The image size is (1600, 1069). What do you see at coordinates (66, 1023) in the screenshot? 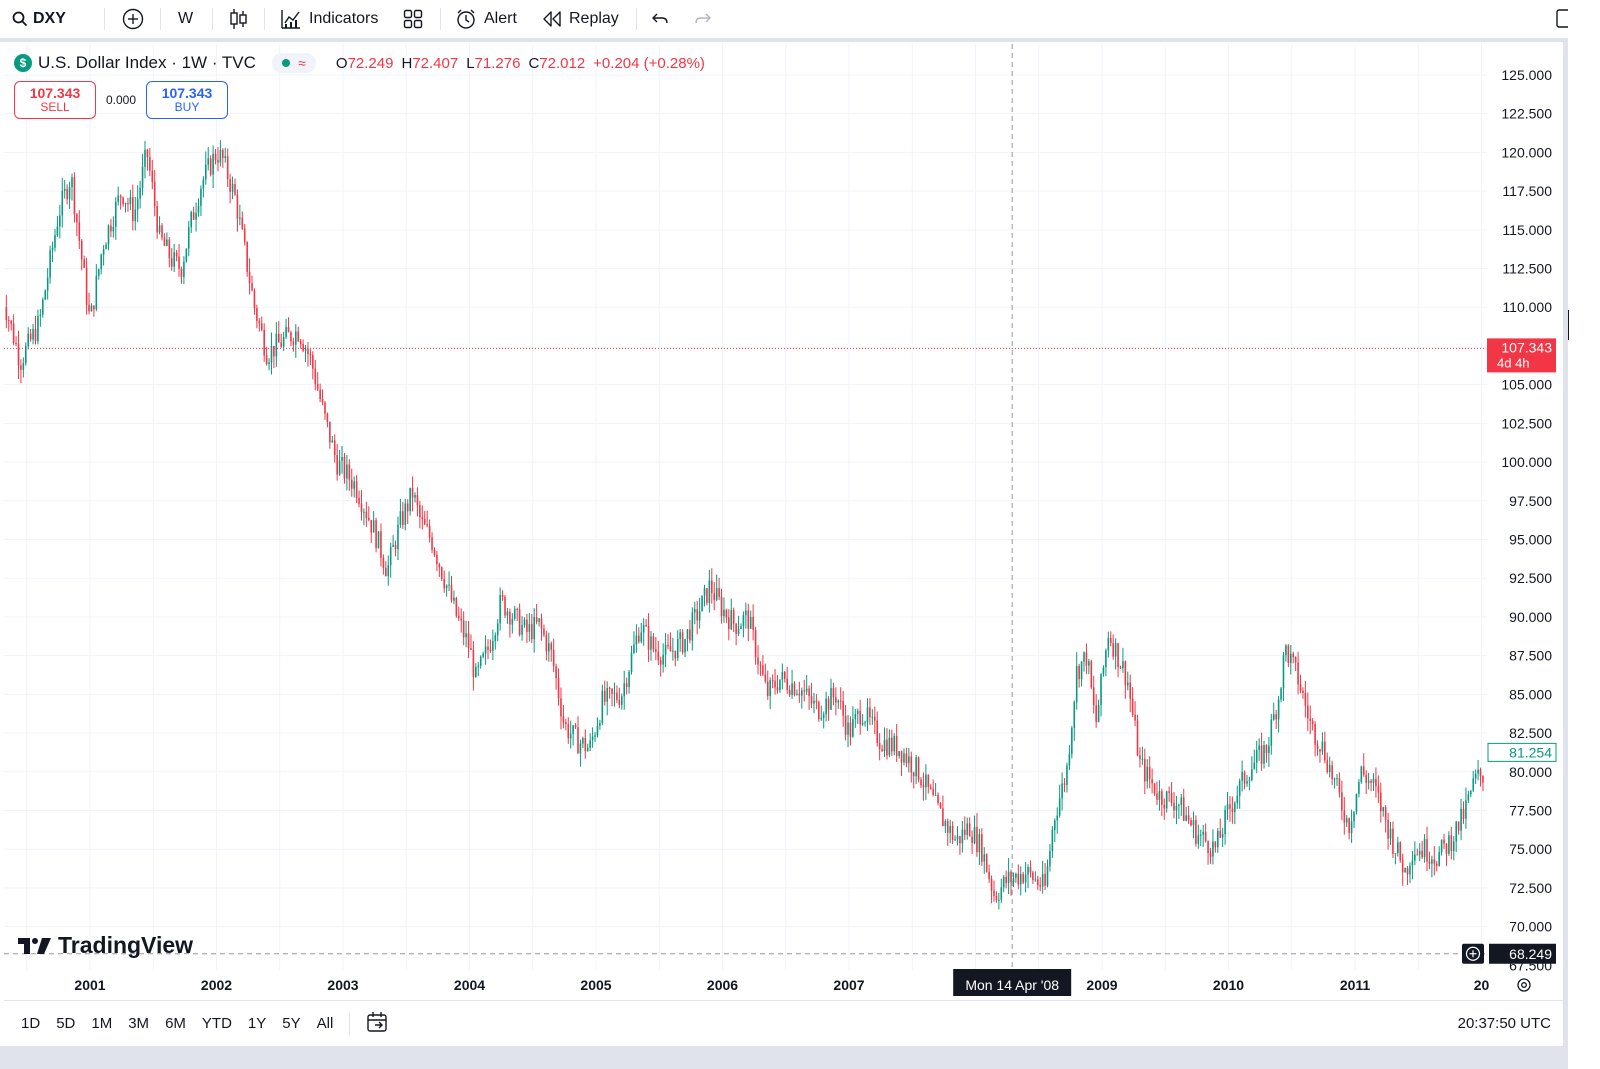
I see `range-5d-button: 5D` at bounding box center [66, 1023].